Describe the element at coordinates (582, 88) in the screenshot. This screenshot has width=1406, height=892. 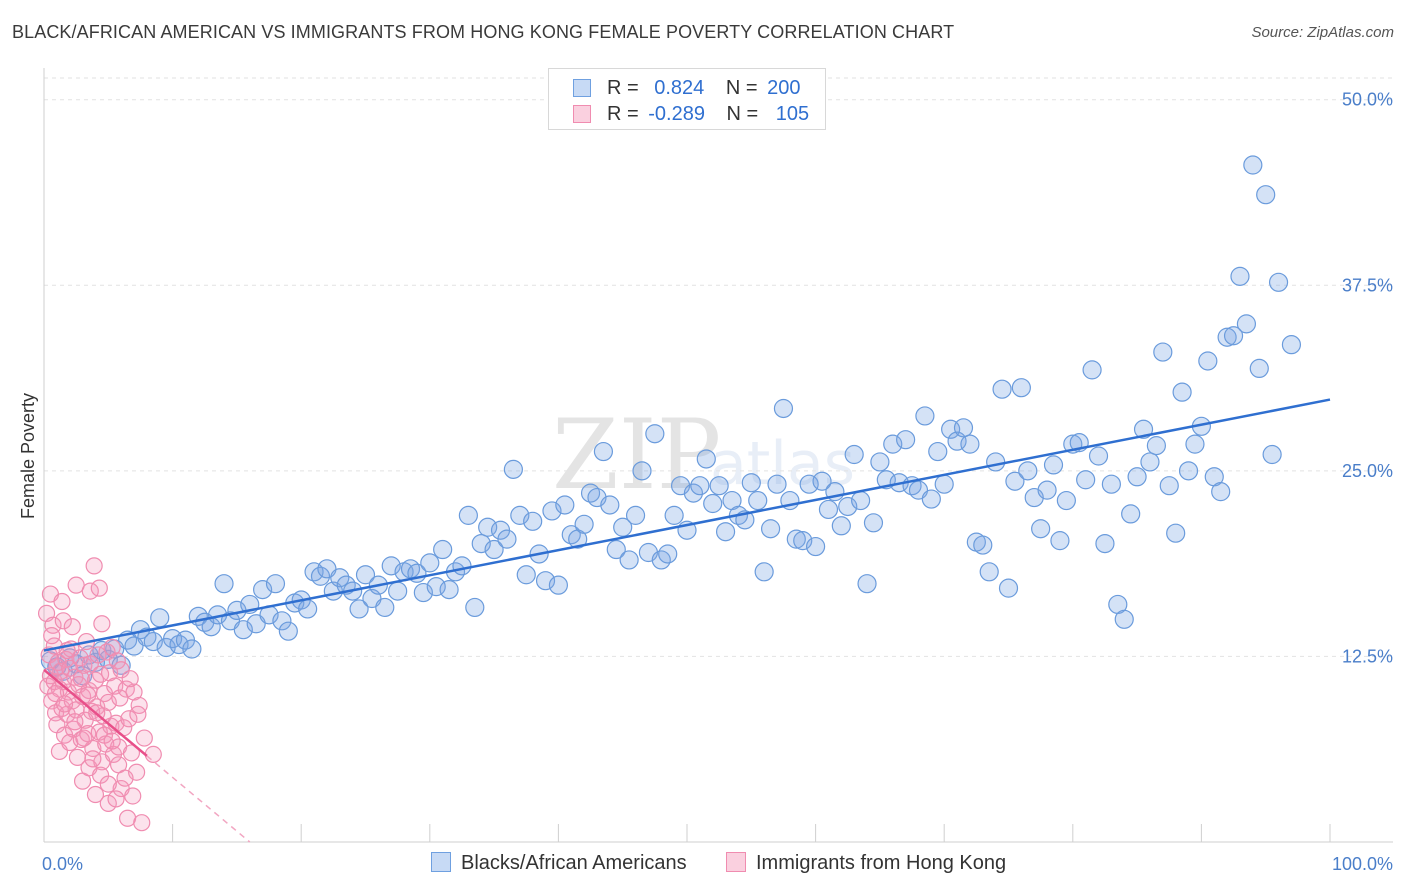
I see `legend-swatch-blue` at that location.